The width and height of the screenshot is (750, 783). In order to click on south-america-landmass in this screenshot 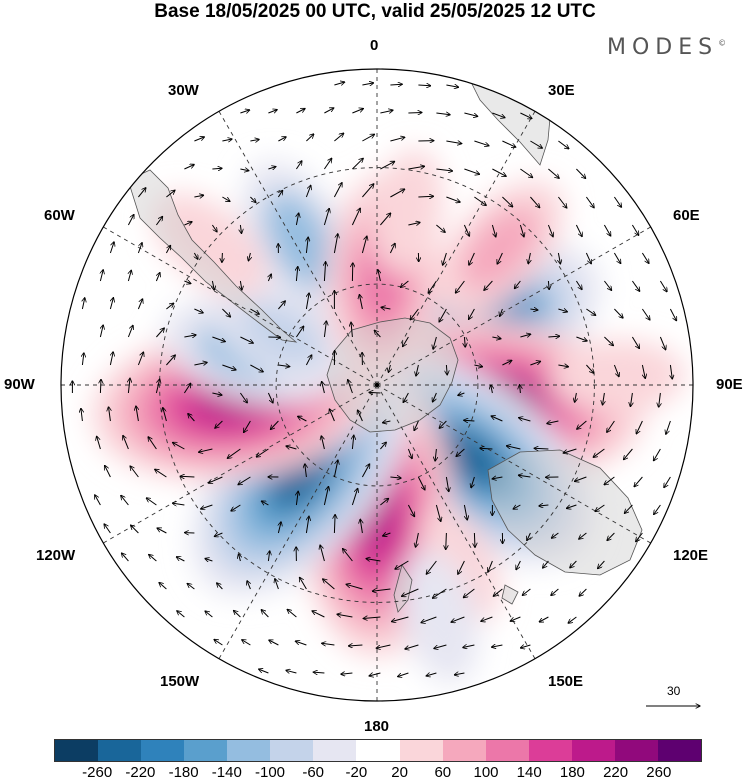, I will do `click(212, 256)`.